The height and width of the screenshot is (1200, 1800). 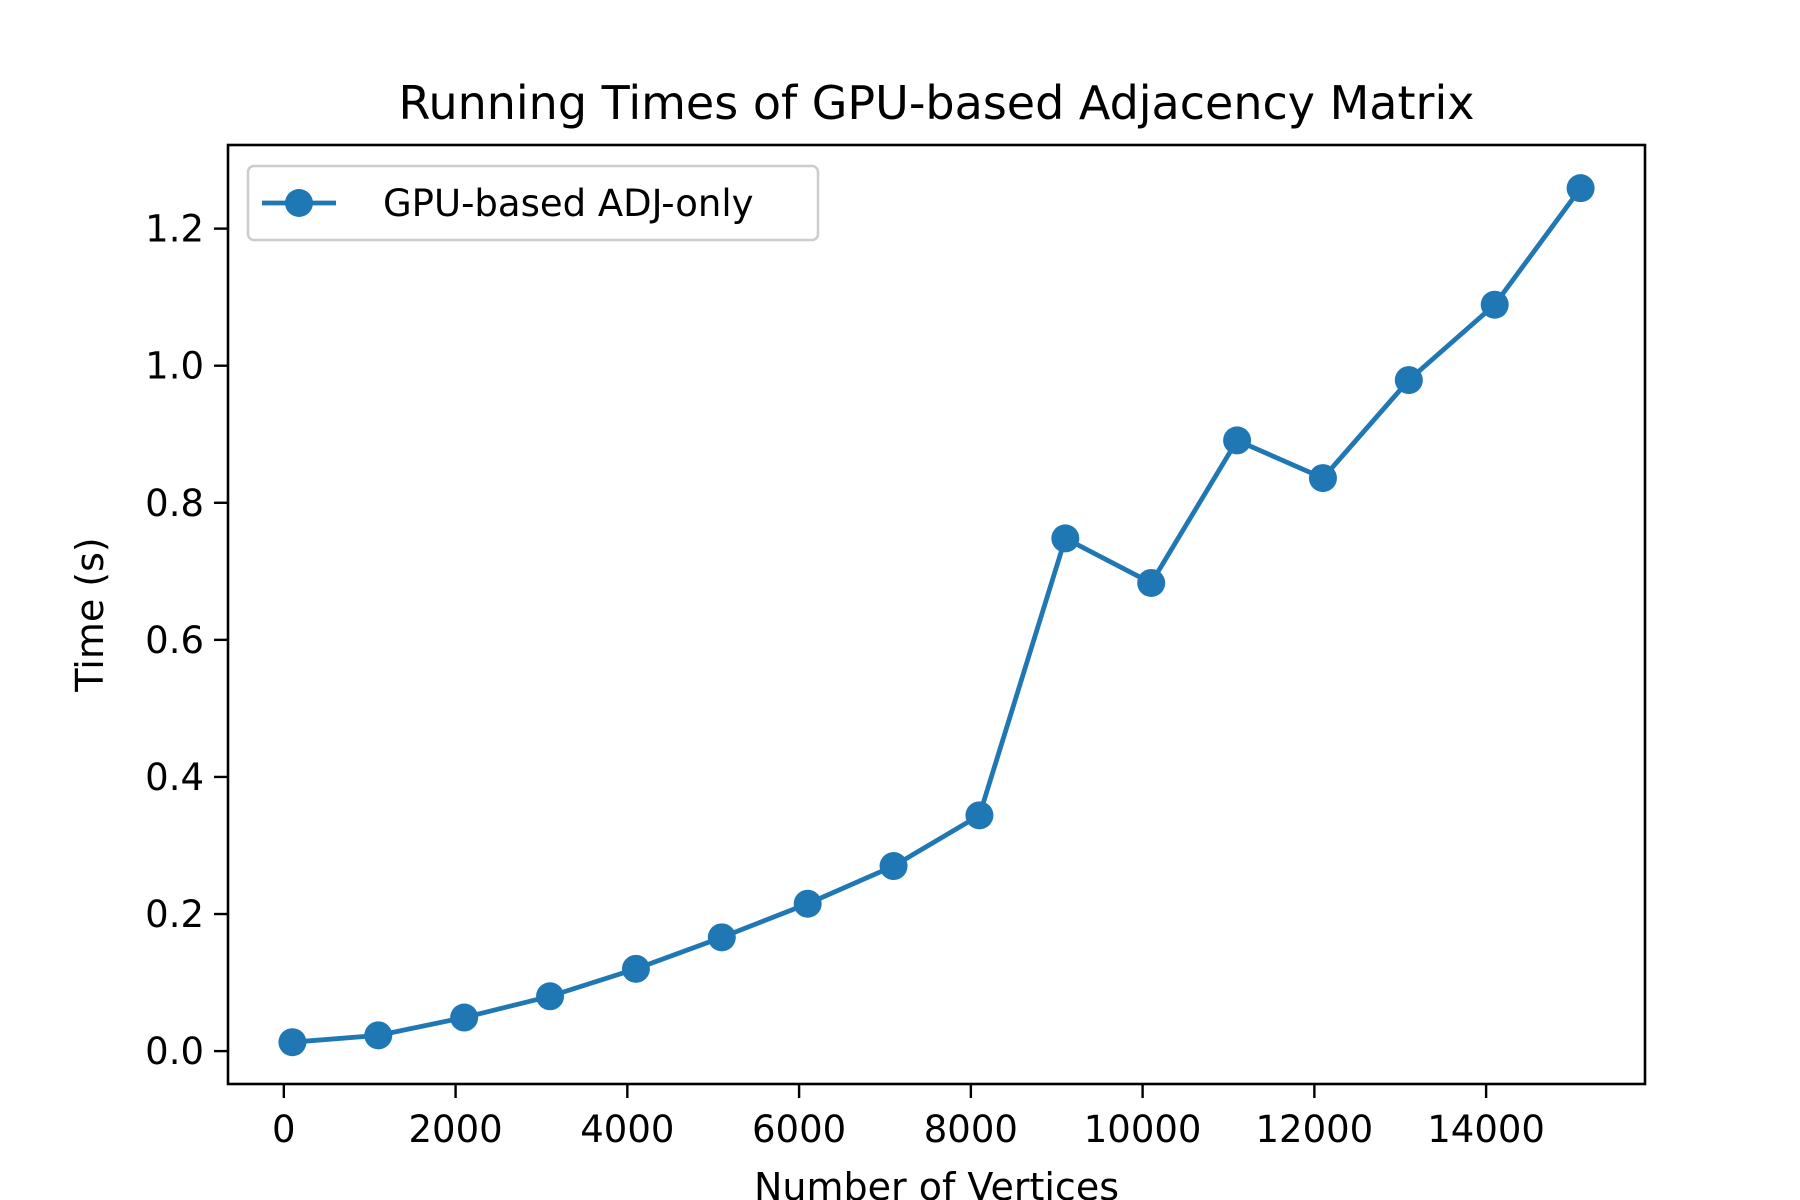 I want to click on y-tick-label-0: 0.0, so click(x=174, y=1051).